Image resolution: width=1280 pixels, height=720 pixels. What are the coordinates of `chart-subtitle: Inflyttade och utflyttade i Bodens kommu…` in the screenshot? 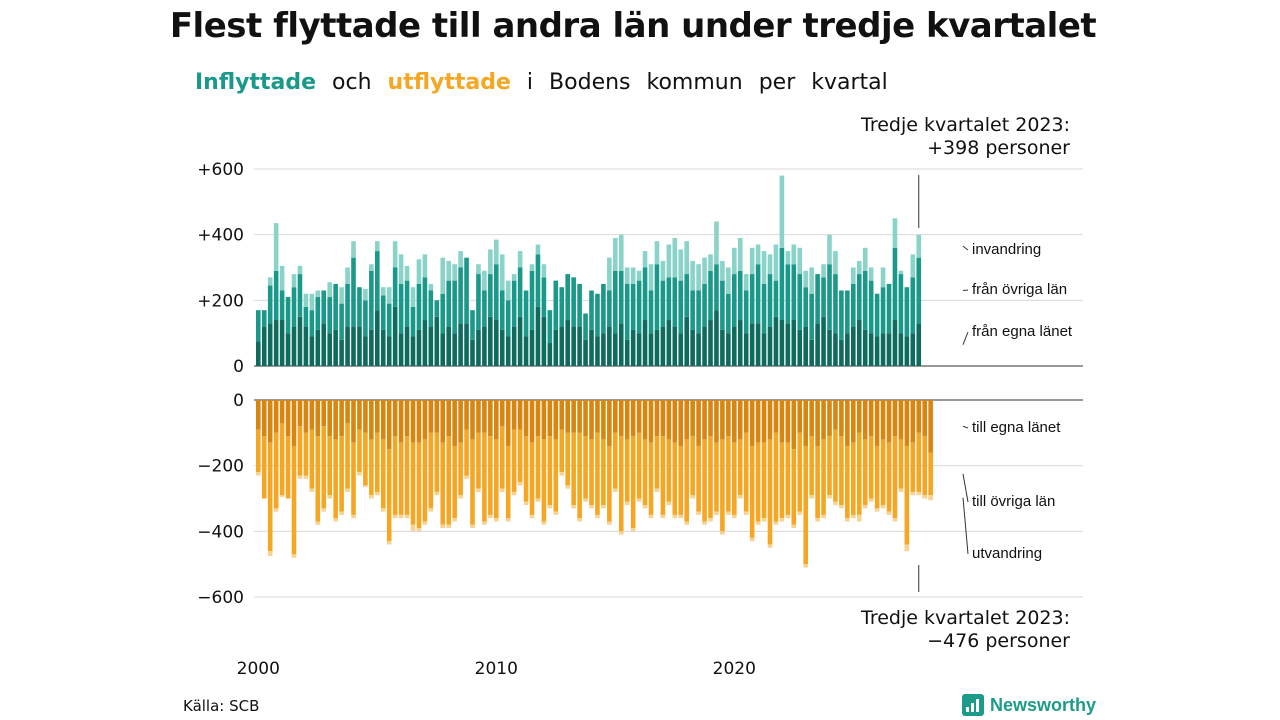 It's located at (546, 82).